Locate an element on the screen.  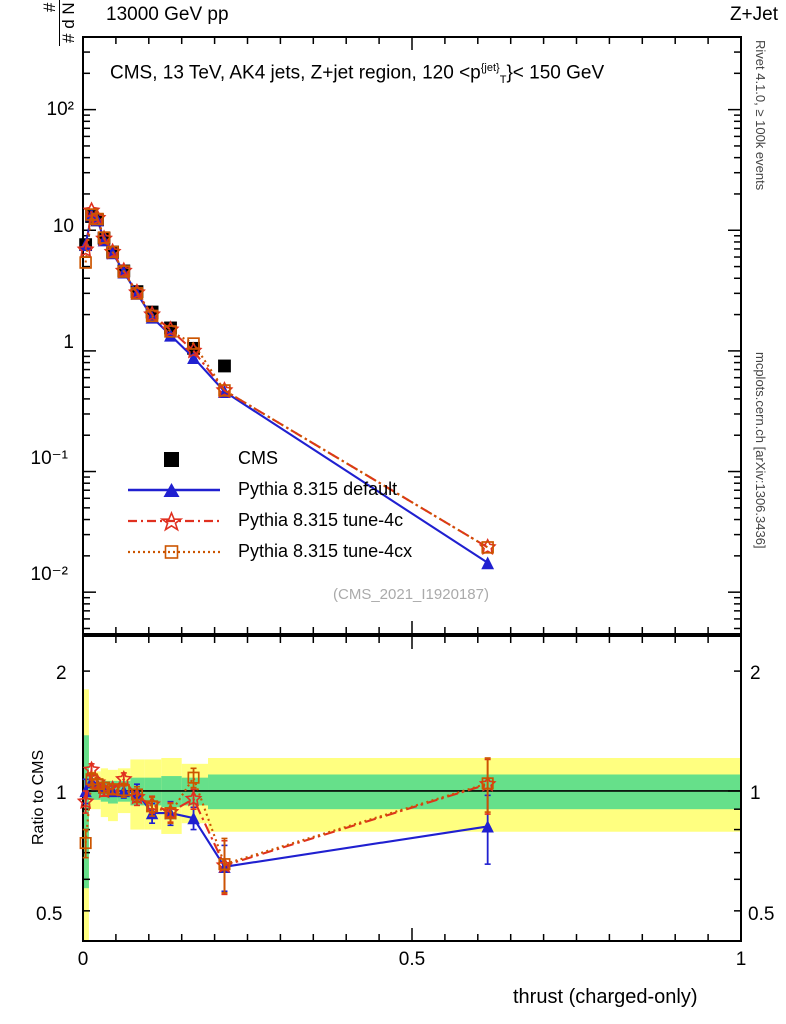
ratio-tick-label-right-0: 2 is located at coordinates (755, 673).